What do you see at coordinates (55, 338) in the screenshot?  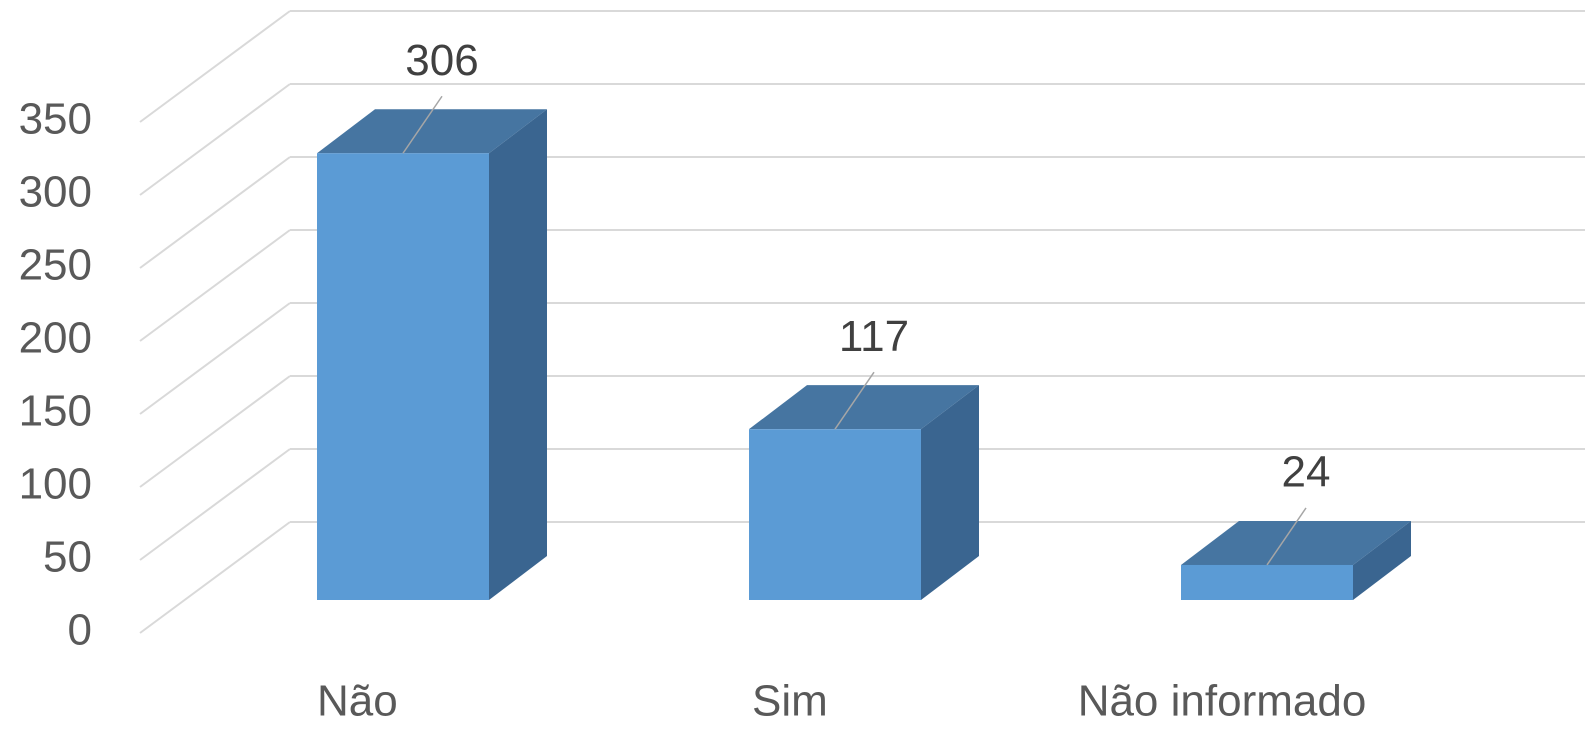 I see `y-tick-label: 200` at bounding box center [55, 338].